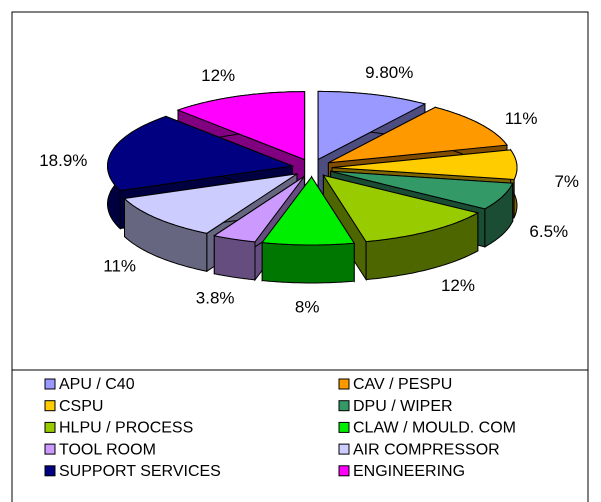 This screenshot has width=601, height=502. I want to click on data-label: 9.80%, so click(389, 72).